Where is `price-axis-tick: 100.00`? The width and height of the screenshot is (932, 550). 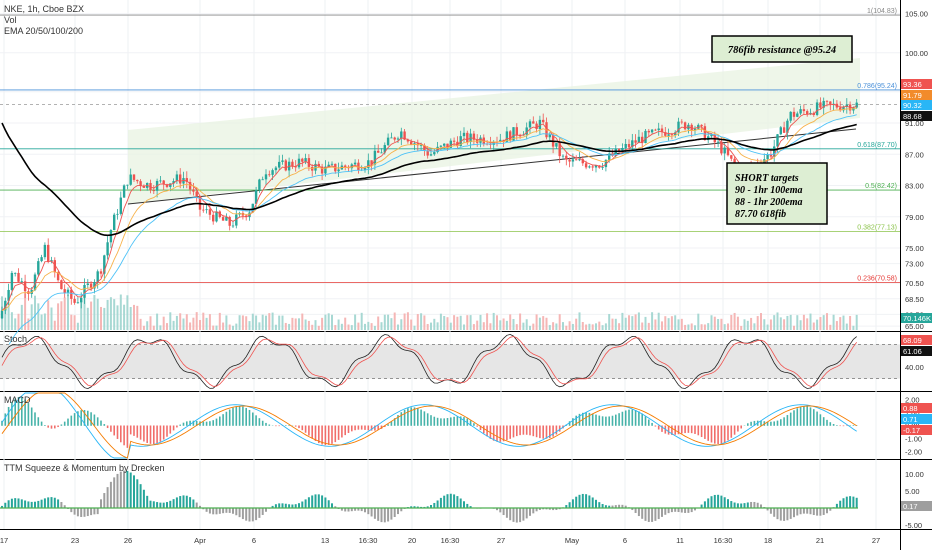
price-axis-tick: 100.00 is located at coordinates (916, 53).